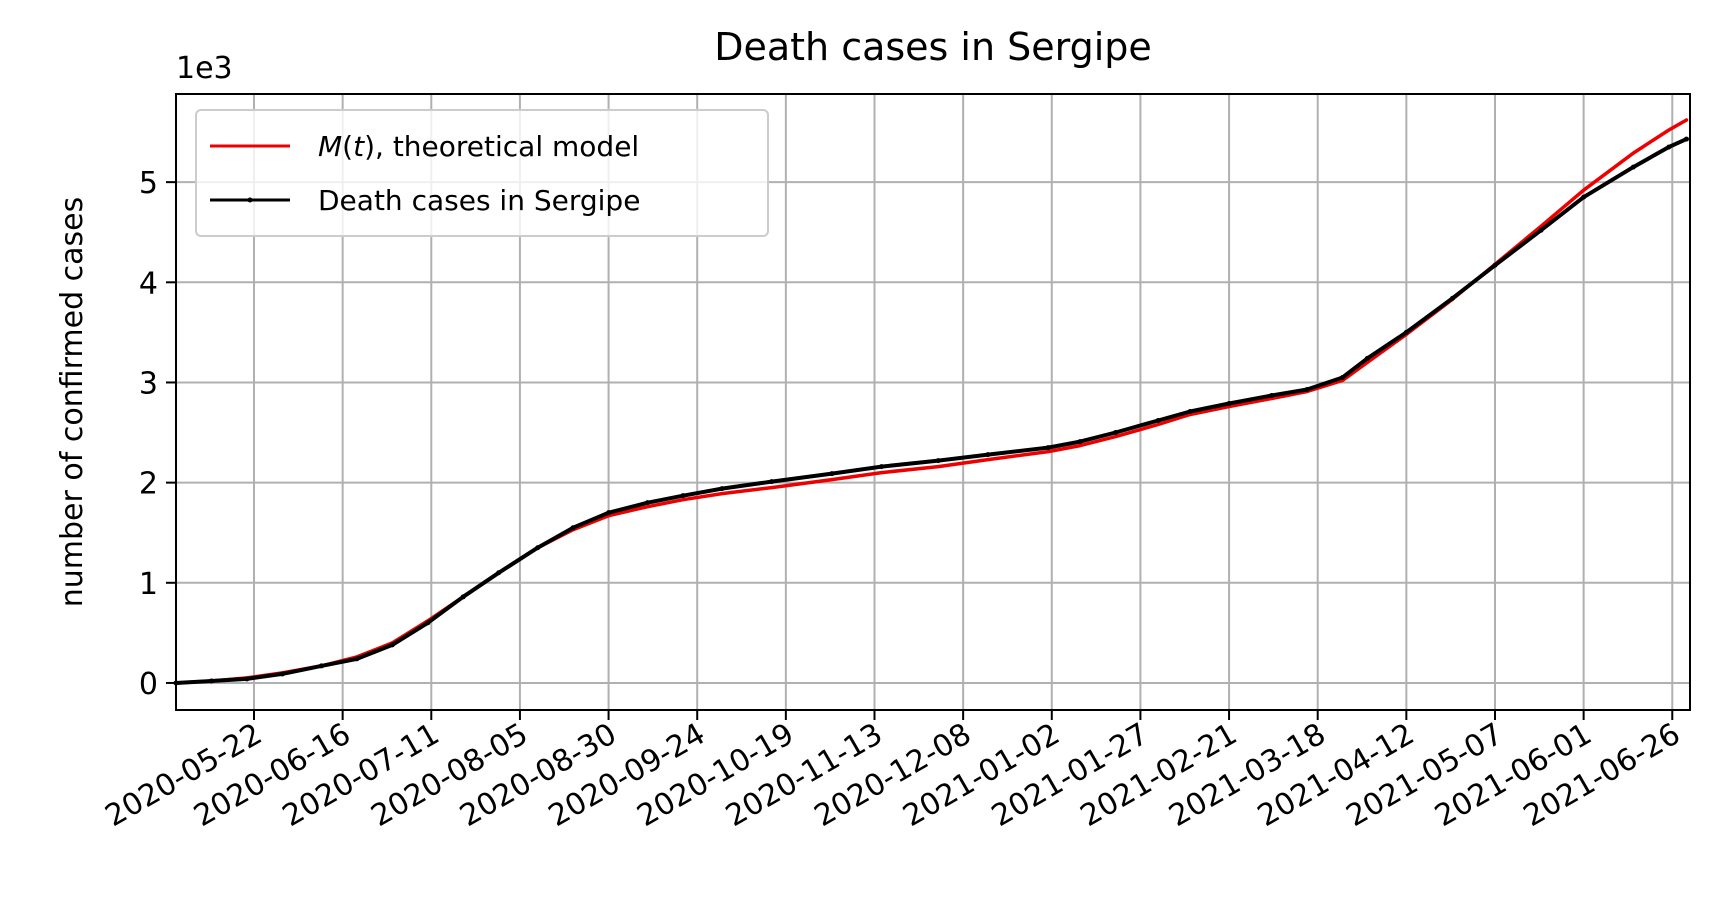  What do you see at coordinates (148, 183) in the screenshot?
I see `y-tick-label: 5` at bounding box center [148, 183].